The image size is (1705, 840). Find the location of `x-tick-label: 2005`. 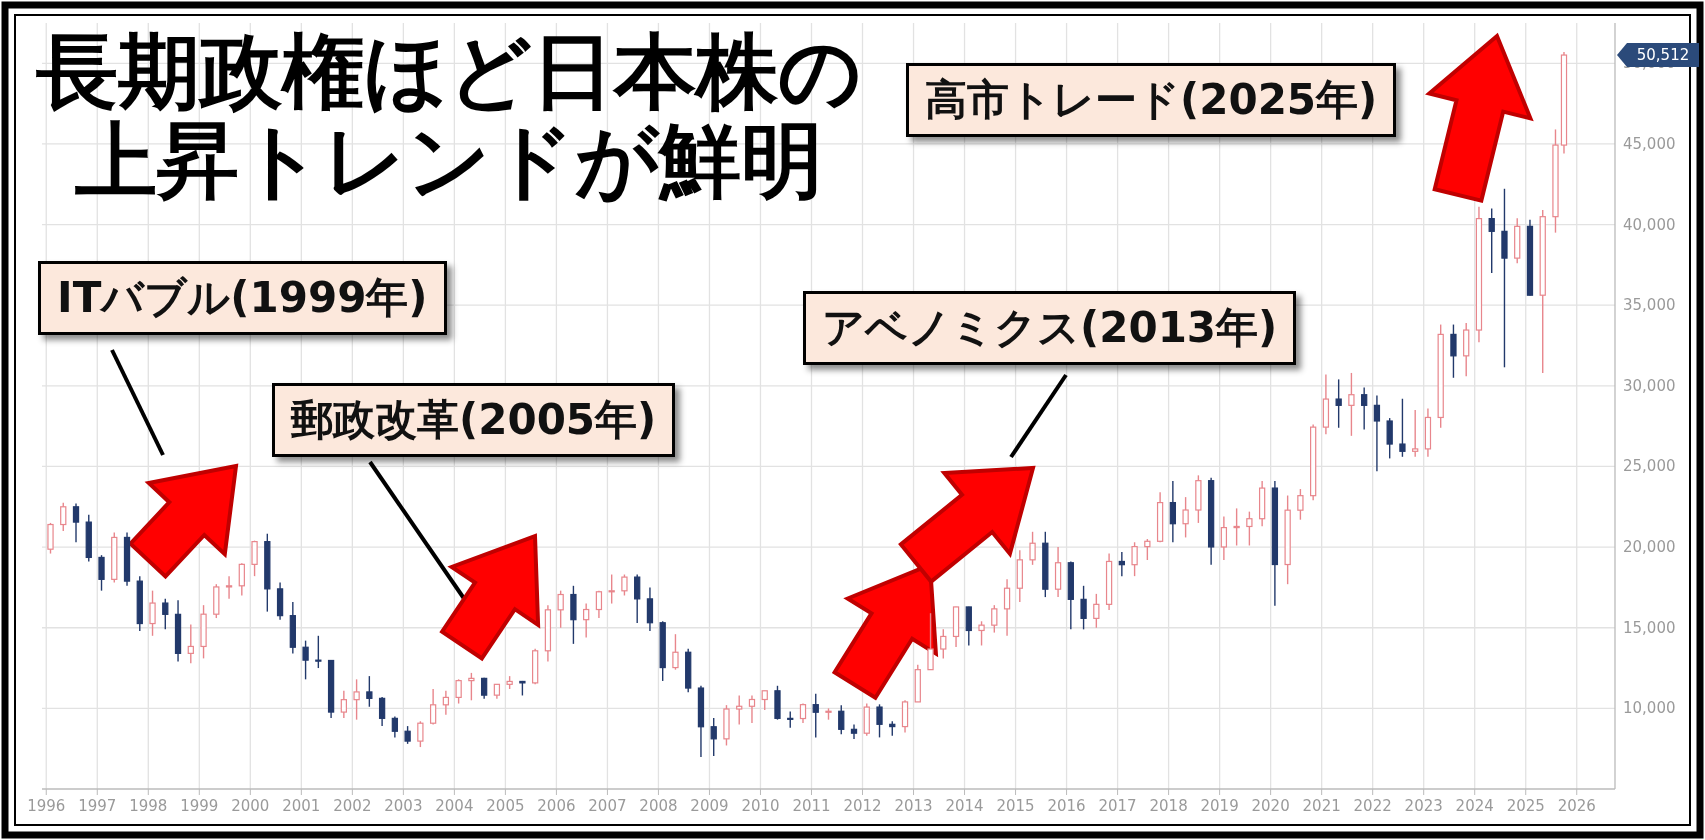

x-tick-label: 2005 is located at coordinates (505, 806).